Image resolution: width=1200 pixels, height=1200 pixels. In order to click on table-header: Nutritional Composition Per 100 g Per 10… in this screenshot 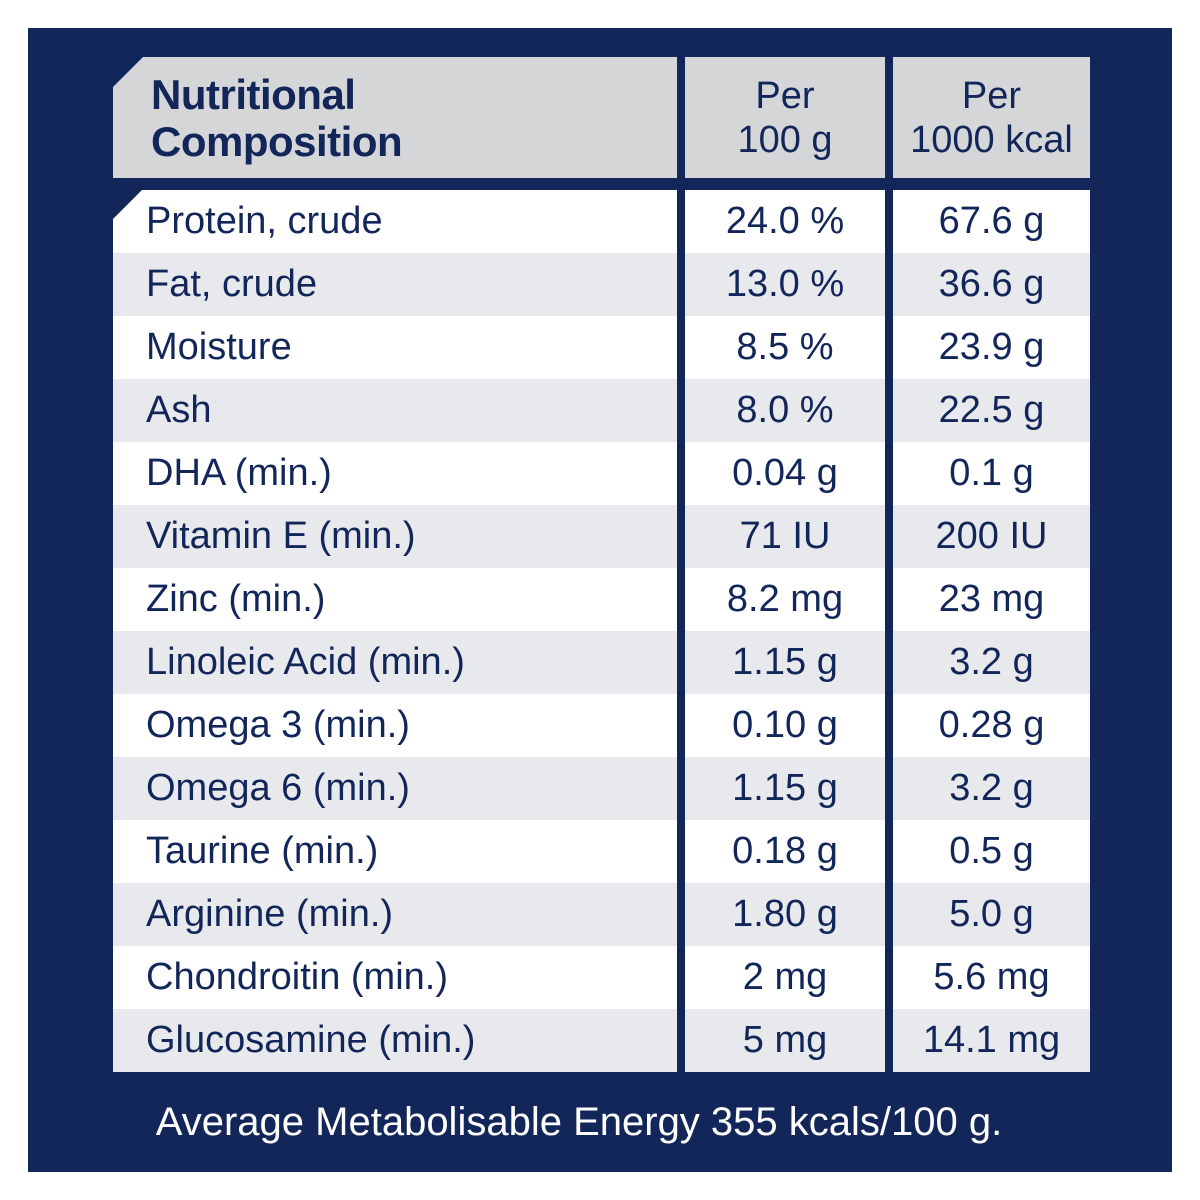, I will do `click(601, 117)`.